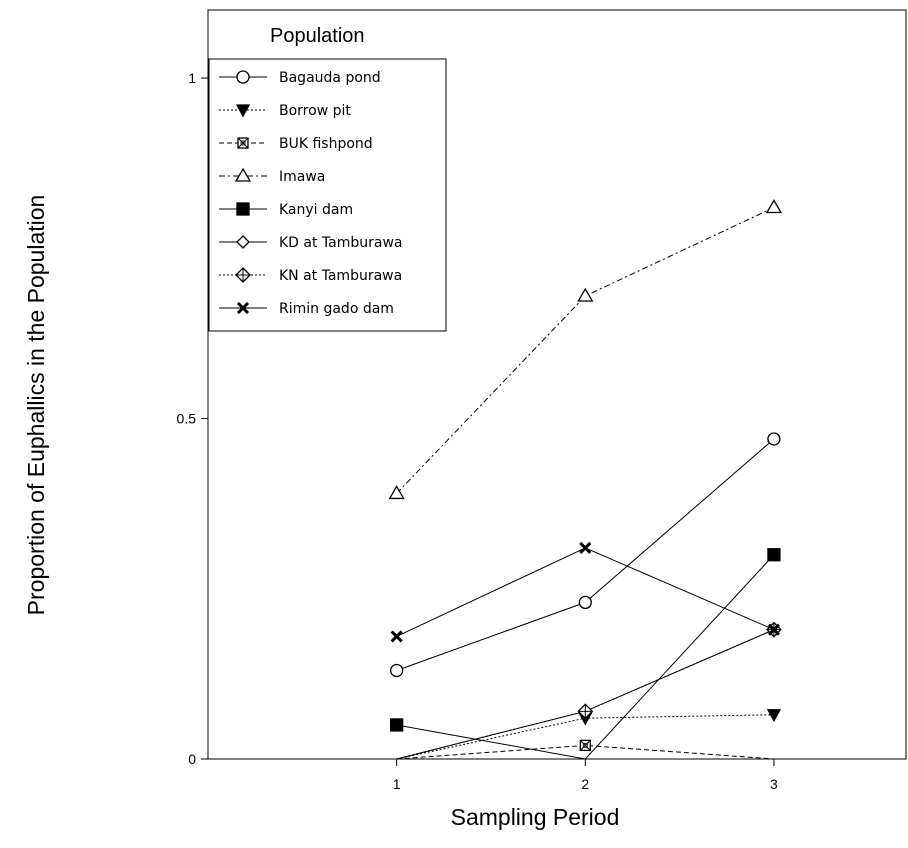 Image resolution: width=908 pixels, height=848 pixels. What do you see at coordinates (315, 111) in the screenshot?
I see `legend-label: Borrow pit` at bounding box center [315, 111].